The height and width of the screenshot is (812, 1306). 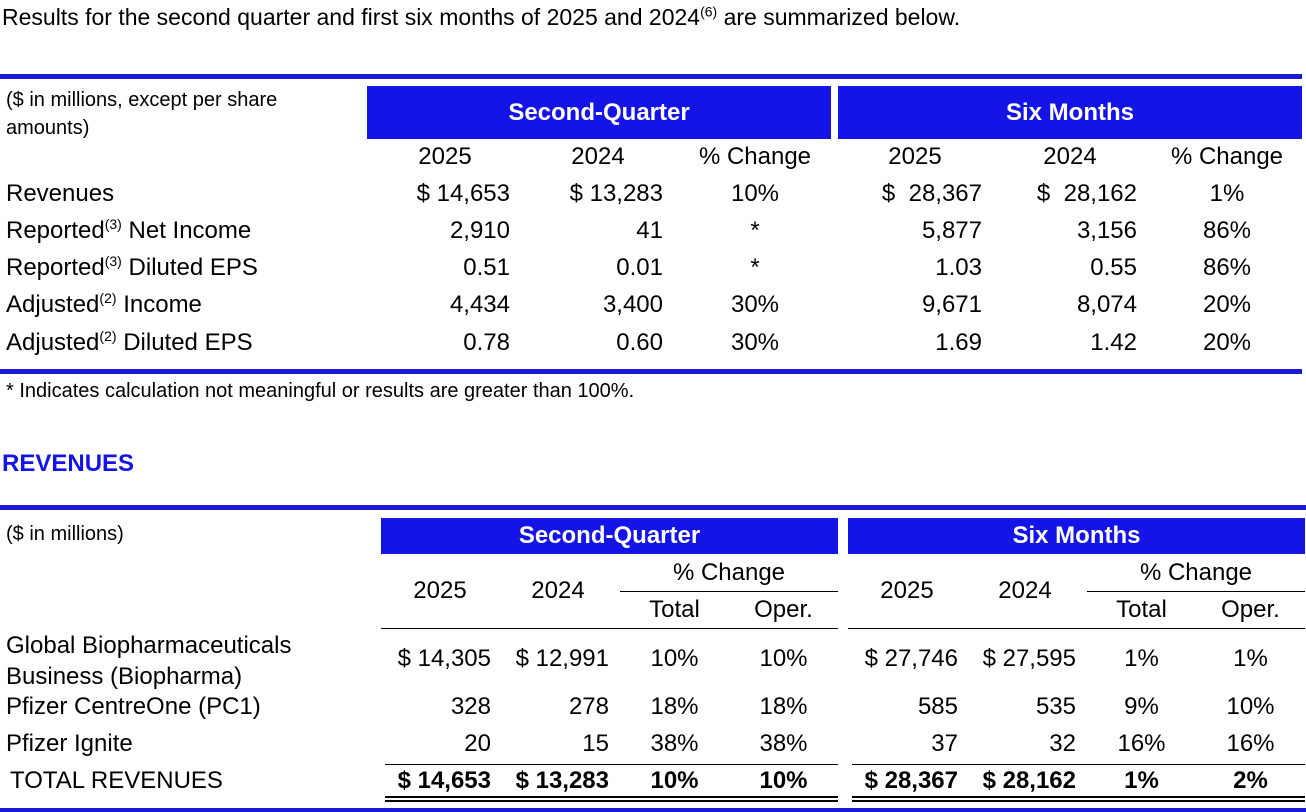 I want to click on summary-cell: 5,877, so click(x=951, y=230).